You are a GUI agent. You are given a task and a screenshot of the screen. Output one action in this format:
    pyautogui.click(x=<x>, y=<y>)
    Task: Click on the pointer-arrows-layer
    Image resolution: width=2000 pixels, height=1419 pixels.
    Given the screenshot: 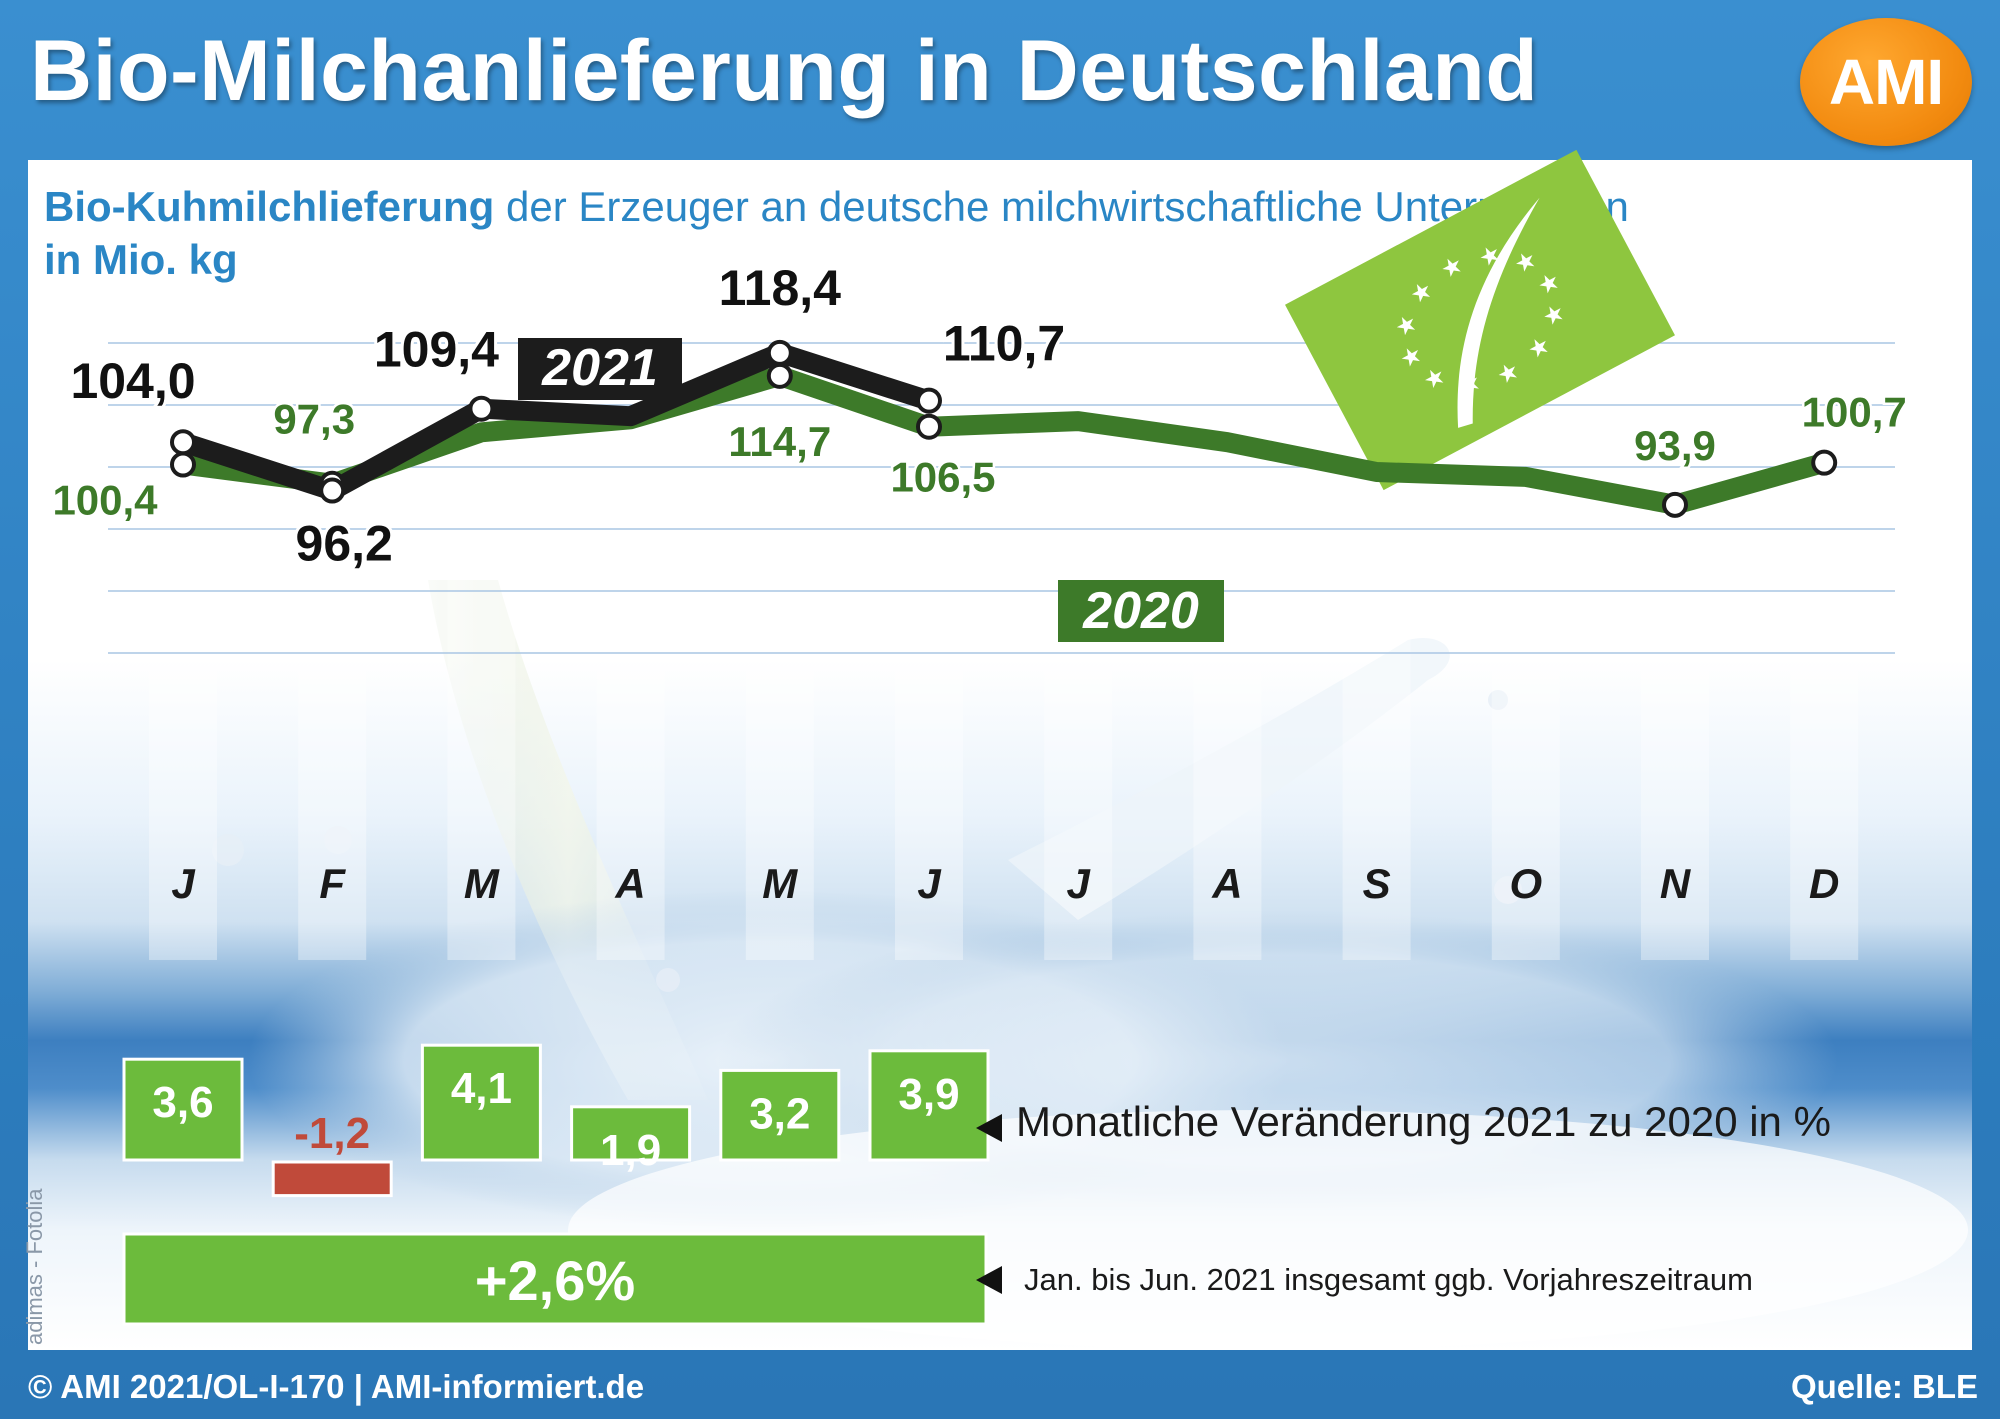 What is the action you would take?
    pyautogui.click(x=989, y=1204)
    